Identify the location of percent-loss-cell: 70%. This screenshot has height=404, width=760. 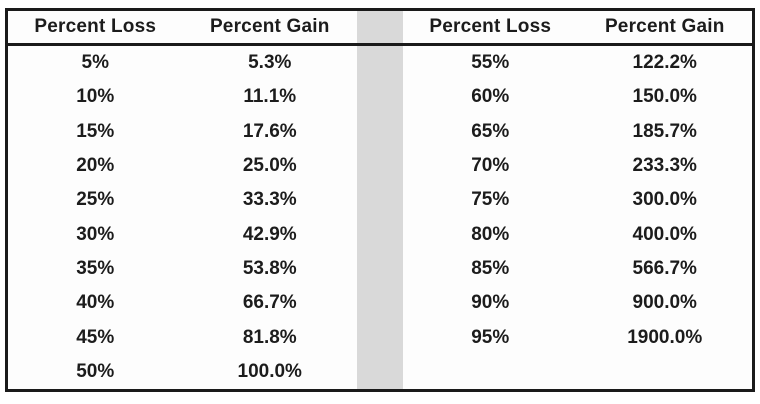
(490, 166).